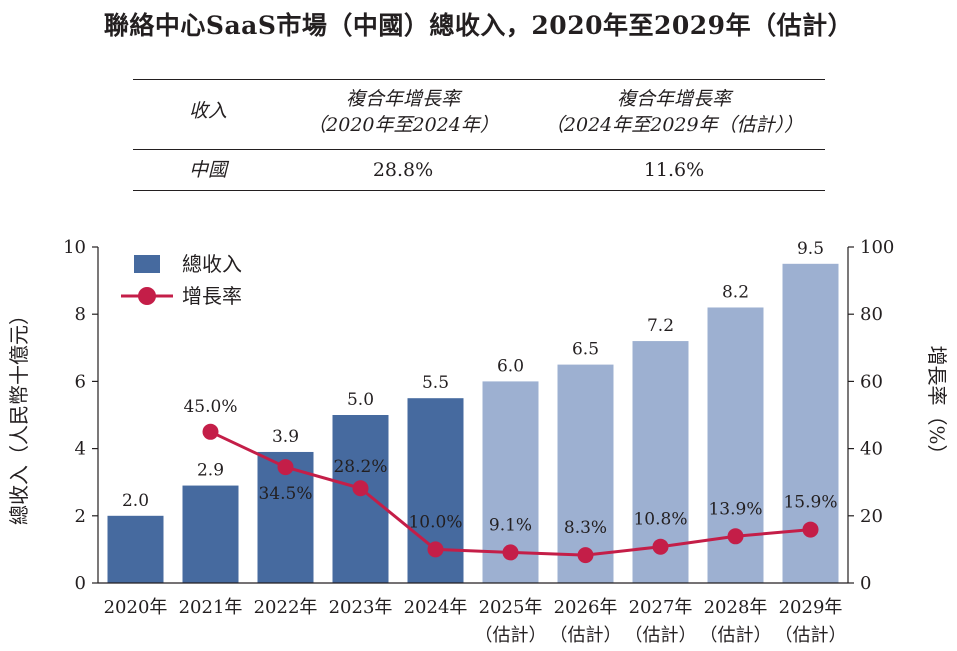 The width and height of the screenshot is (957, 651). Describe the element at coordinates (810, 249) in the screenshot. I see `bar-value-label-9: 9.5` at that location.